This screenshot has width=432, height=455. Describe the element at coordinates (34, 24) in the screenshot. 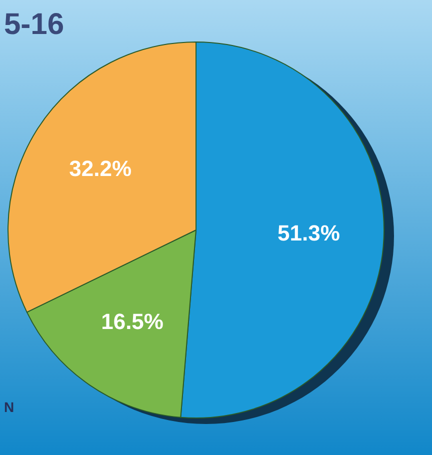

I see `chart-title: 5-16` at that location.